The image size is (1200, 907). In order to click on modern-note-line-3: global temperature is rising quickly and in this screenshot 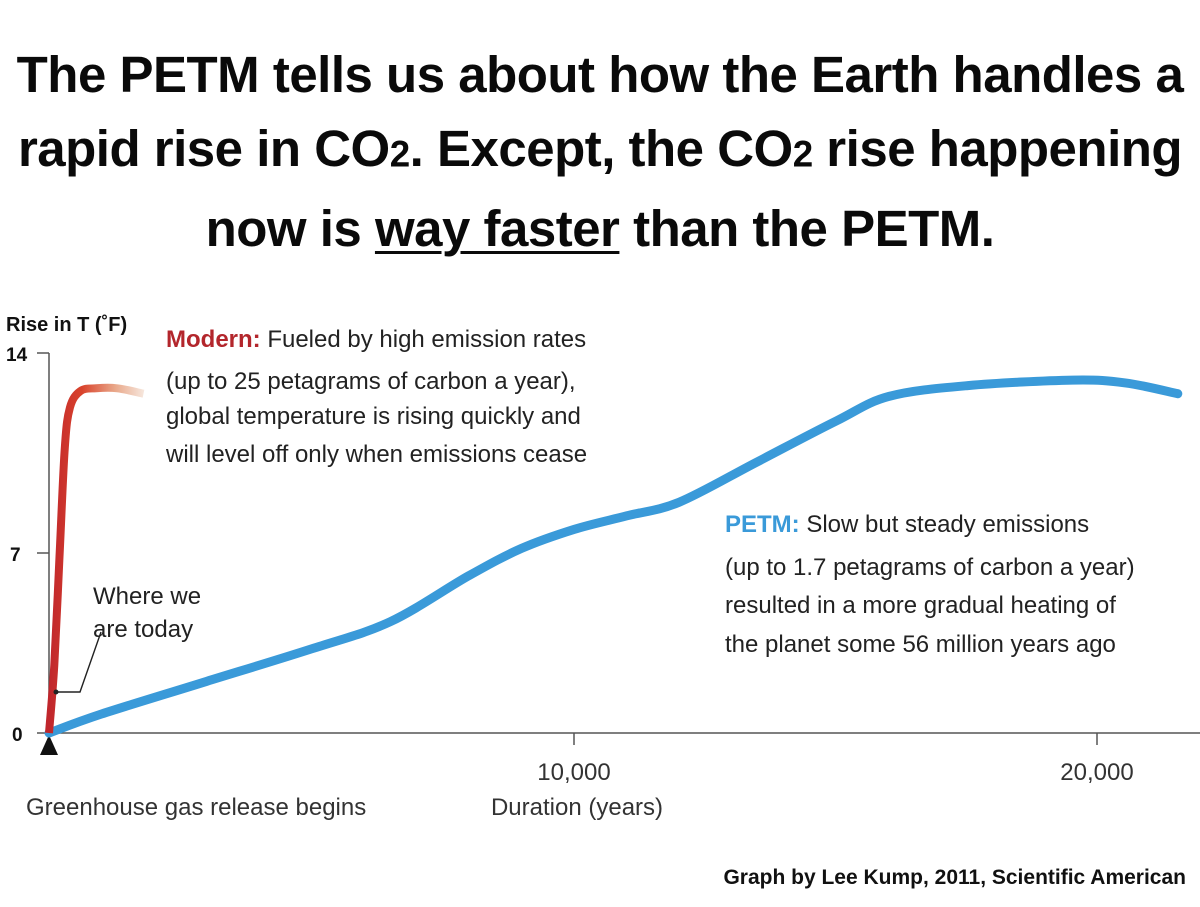, I will do `click(373, 416)`.